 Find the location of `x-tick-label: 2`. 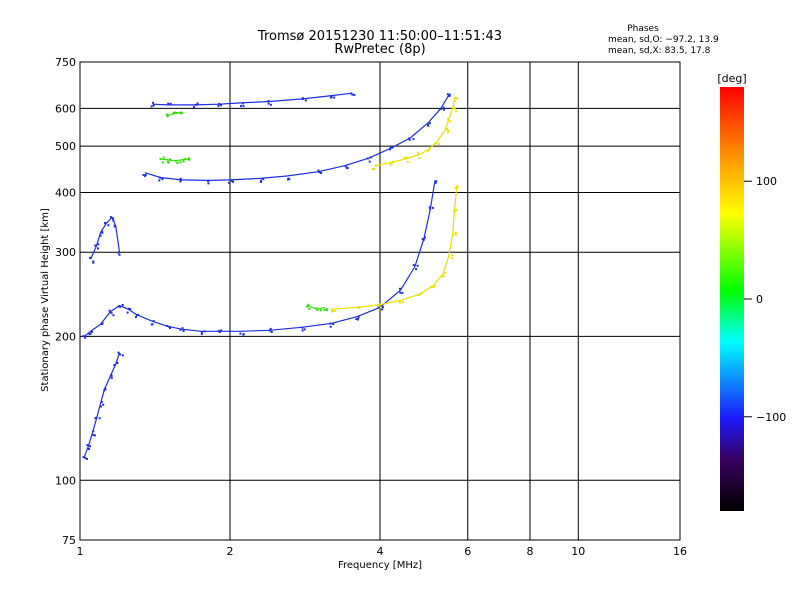

x-tick-label: 2 is located at coordinates (230, 551).